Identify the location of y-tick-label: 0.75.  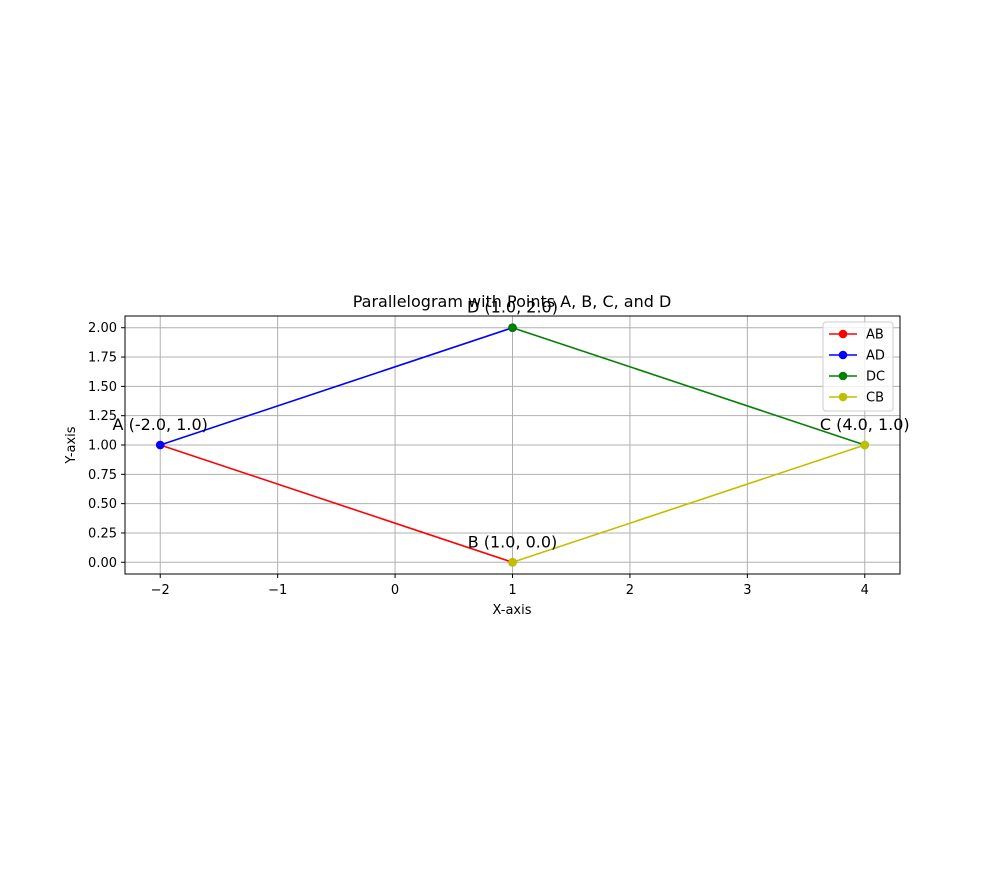
(102, 475).